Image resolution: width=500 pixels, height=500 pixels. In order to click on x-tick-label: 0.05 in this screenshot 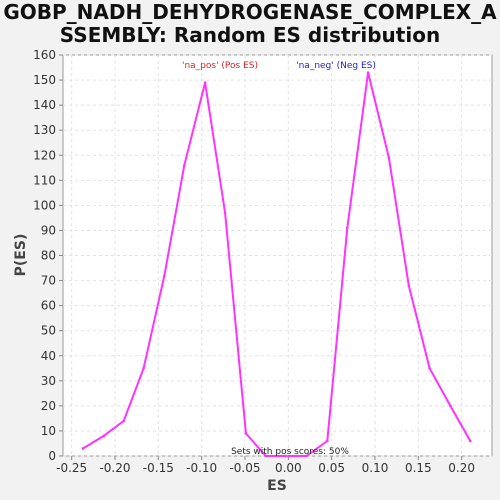, I will do `click(331, 468)`.